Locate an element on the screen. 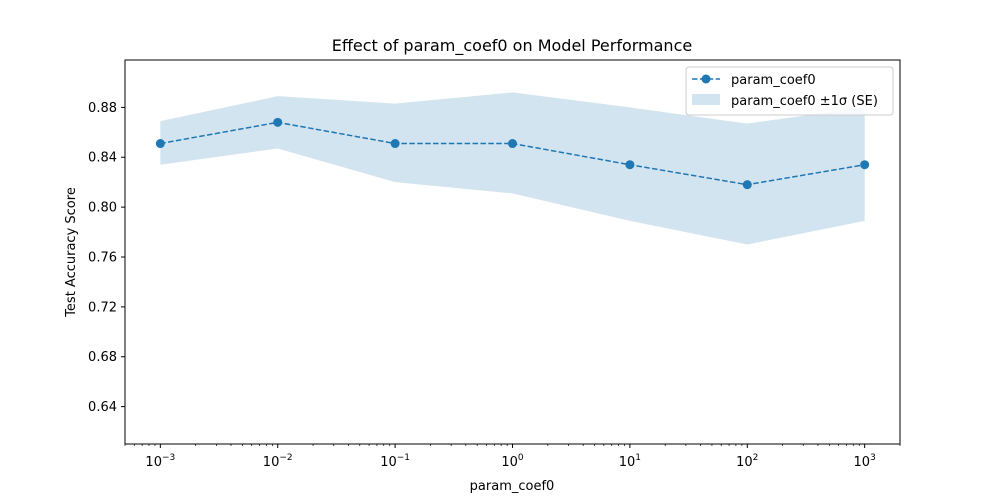  y-tick-label: 0.72 is located at coordinates (102, 307).